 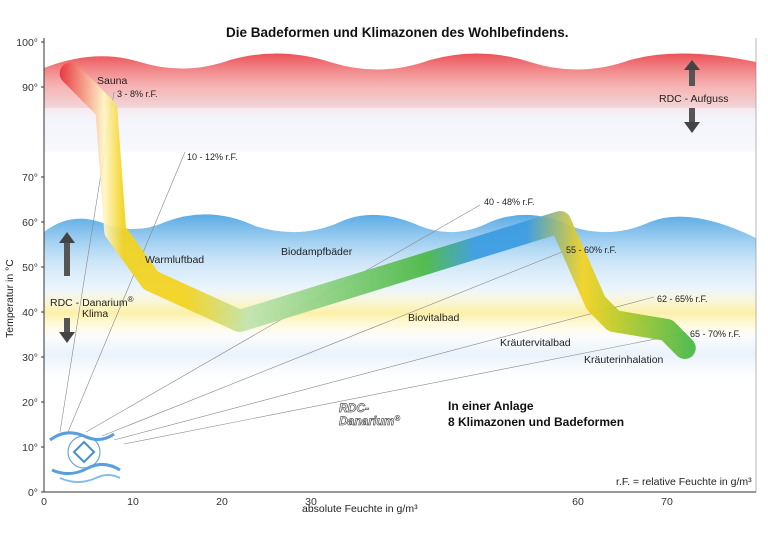 I want to click on y-tick-label: 60°, so click(x=30, y=223).